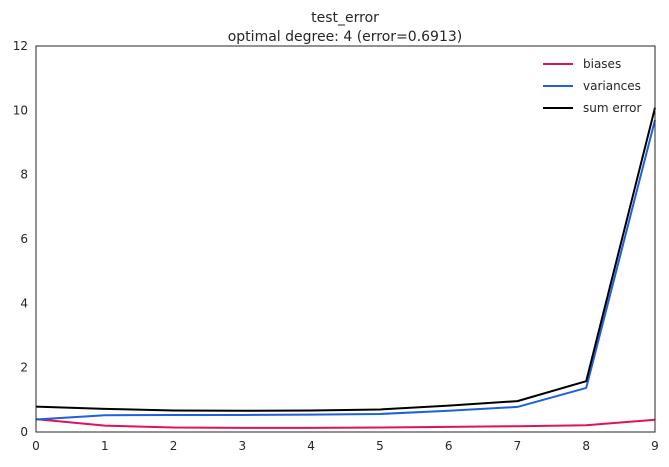  Describe the element at coordinates (602, 64) in the screenshot. I see `legend-label-0: biases` at that location.